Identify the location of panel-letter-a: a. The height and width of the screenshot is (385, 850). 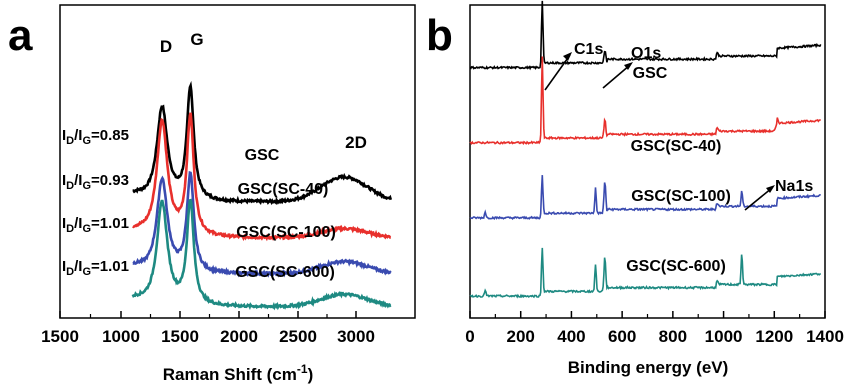
(20, 35).